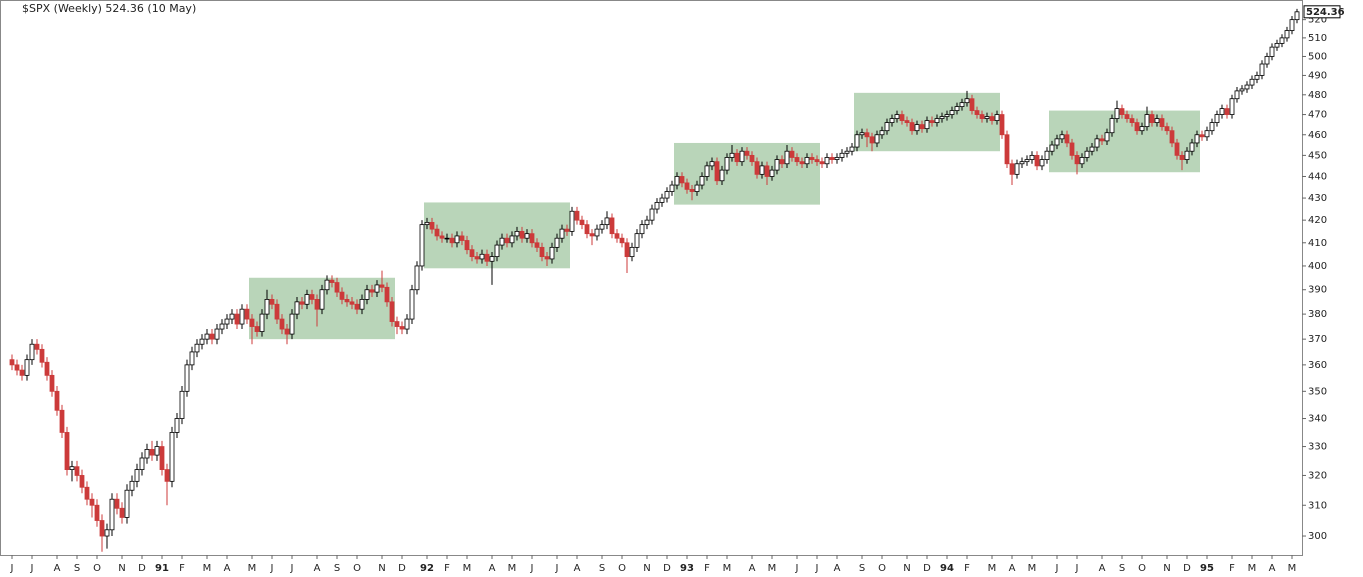  I want to click on consolidation-zone, so click(1124, 141).